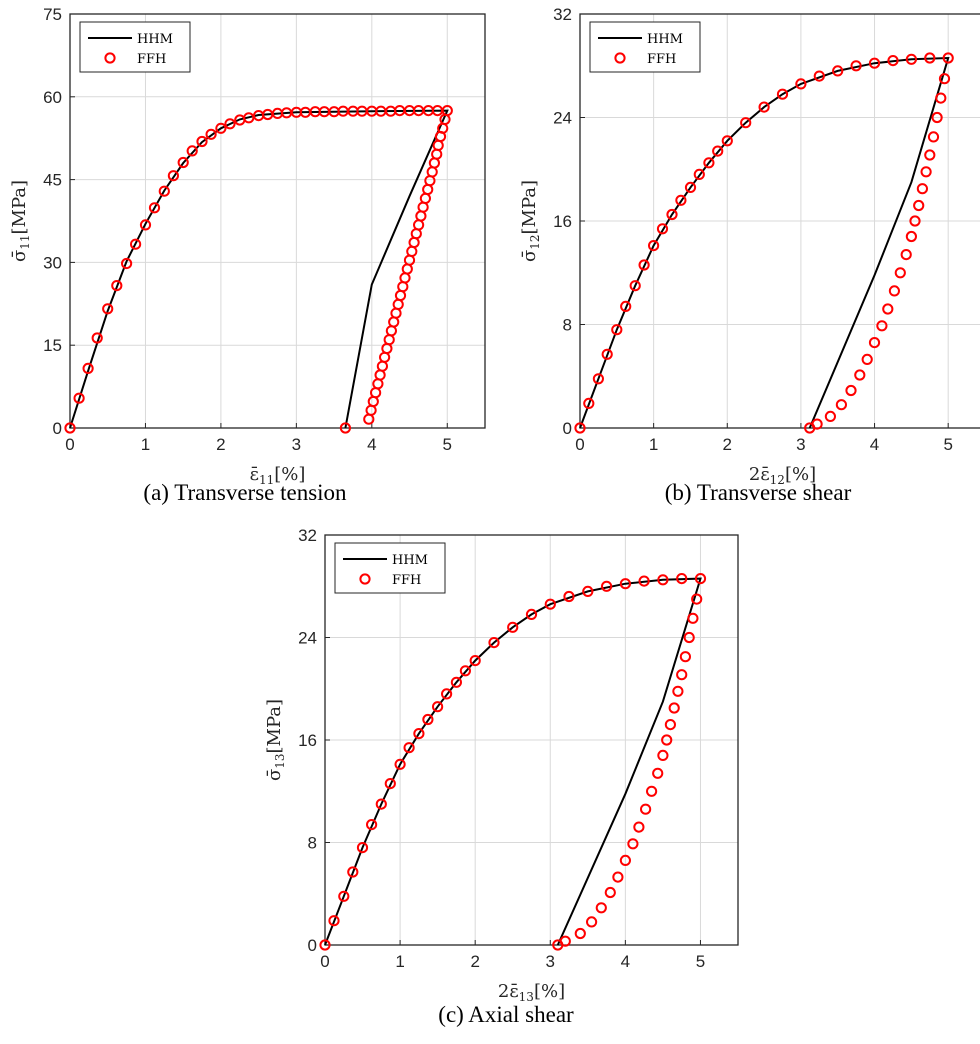  What do you see at coordinates (280, 760) in the screenshot?
I see `y-label-sub: 13` at bounding box center [280, 760].